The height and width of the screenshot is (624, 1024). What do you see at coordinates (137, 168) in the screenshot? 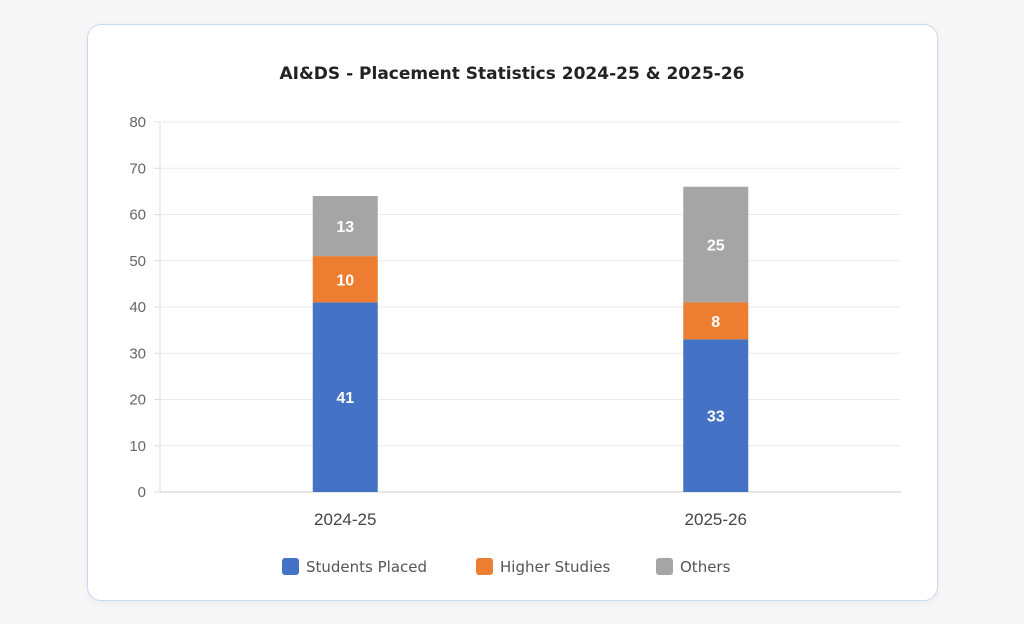
I see `y-tick-label: 70` at bounding box center [137, 168].